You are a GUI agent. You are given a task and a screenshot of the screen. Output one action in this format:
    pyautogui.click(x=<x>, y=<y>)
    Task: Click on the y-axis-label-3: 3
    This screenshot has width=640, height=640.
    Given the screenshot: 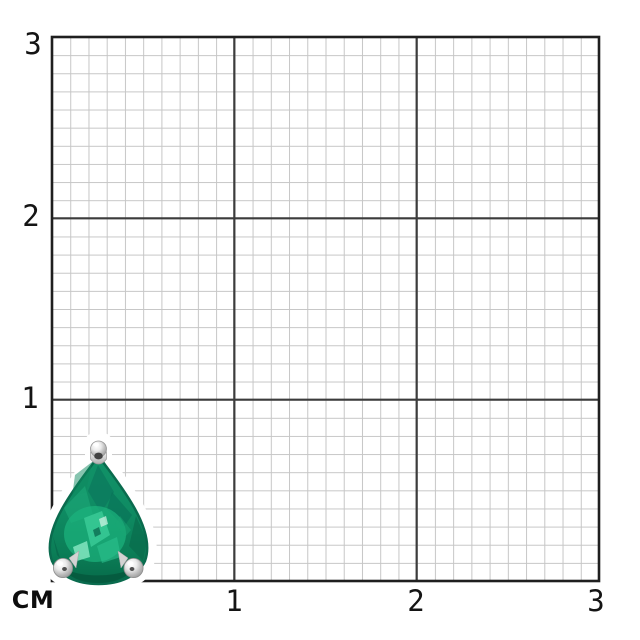 What is the action you would take?
    pyautogui.click(x=32, y=44)
    